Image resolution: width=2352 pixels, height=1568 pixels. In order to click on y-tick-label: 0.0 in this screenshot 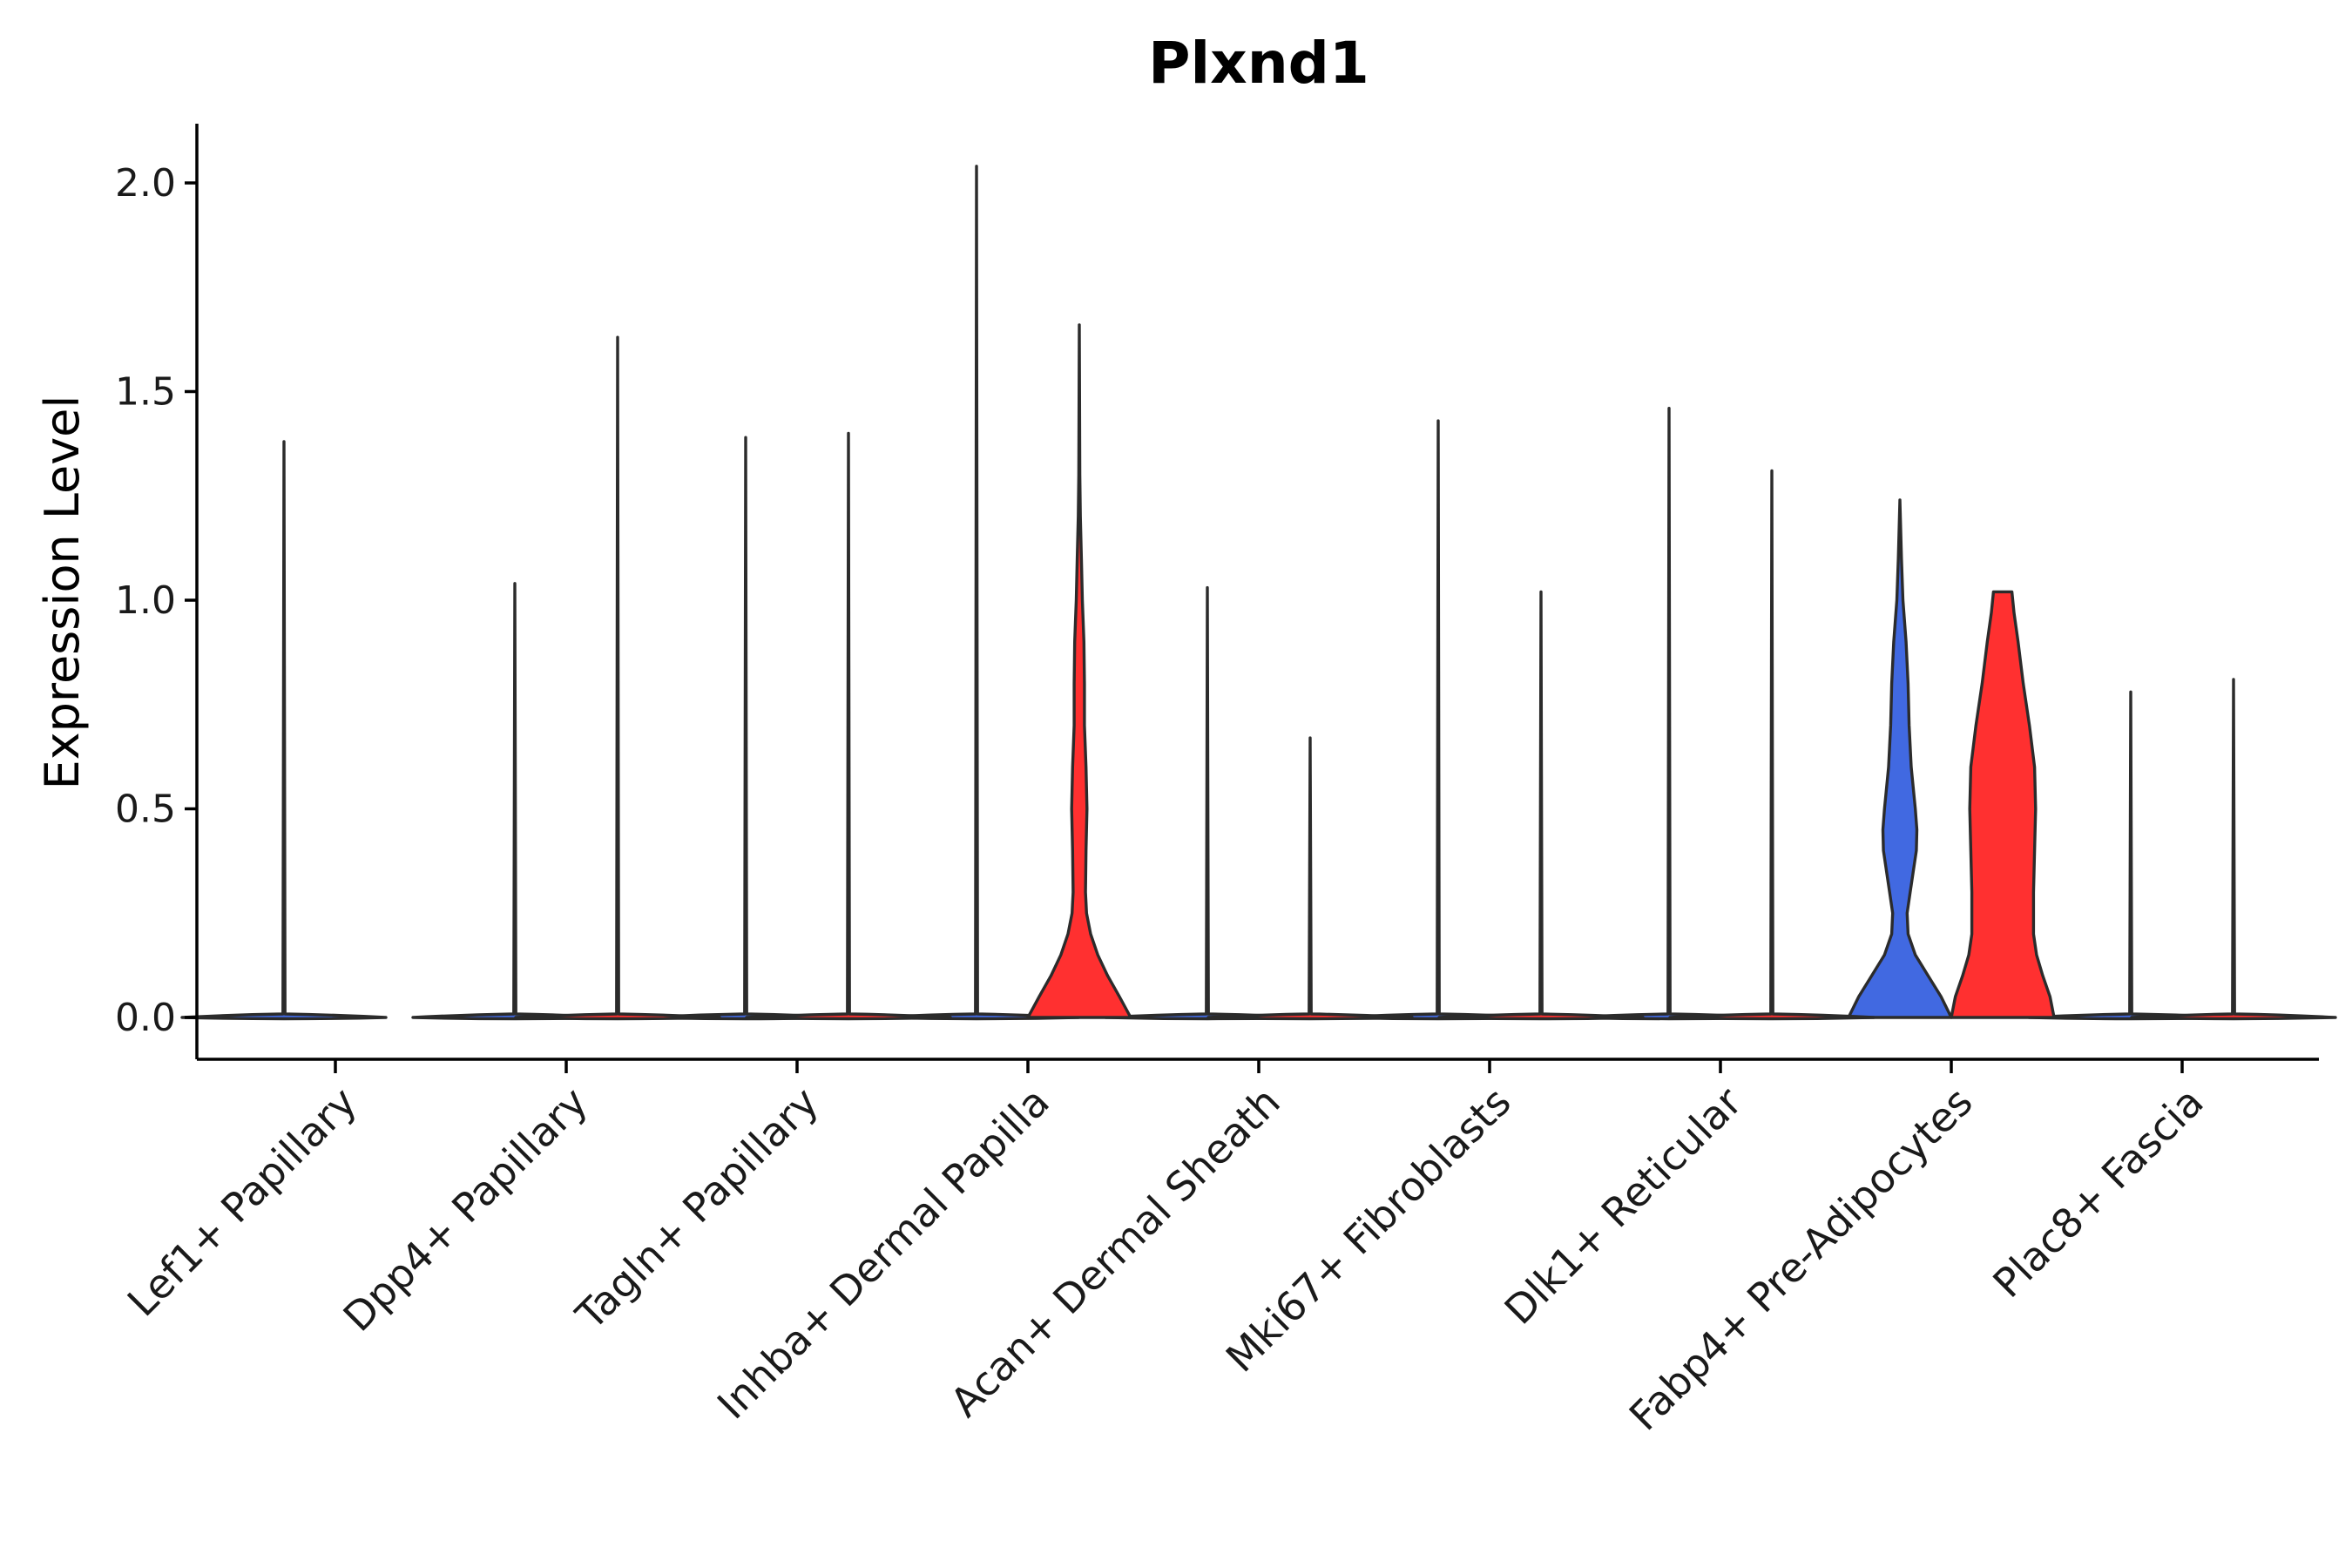, I will do `click(145, 1018)`.